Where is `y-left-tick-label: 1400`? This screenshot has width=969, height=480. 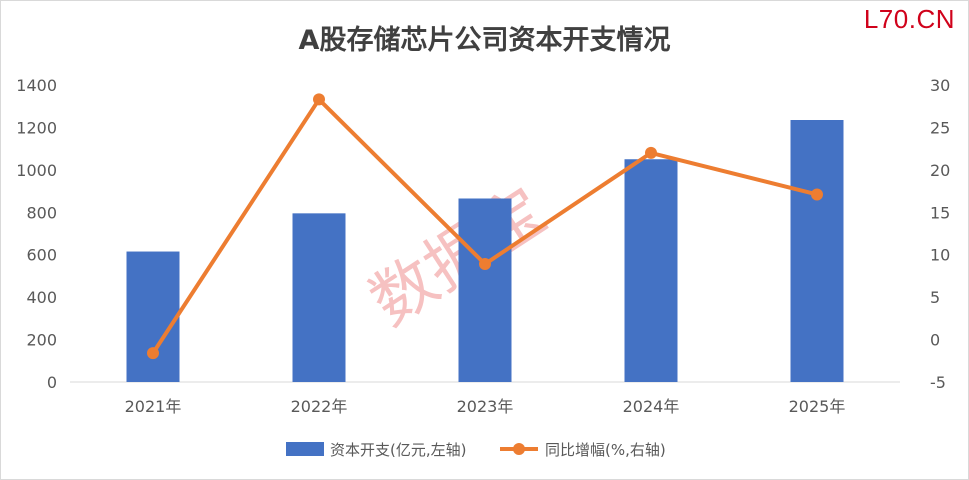 y-left-tick-label: 1400 is located at coordinates (36, 85).